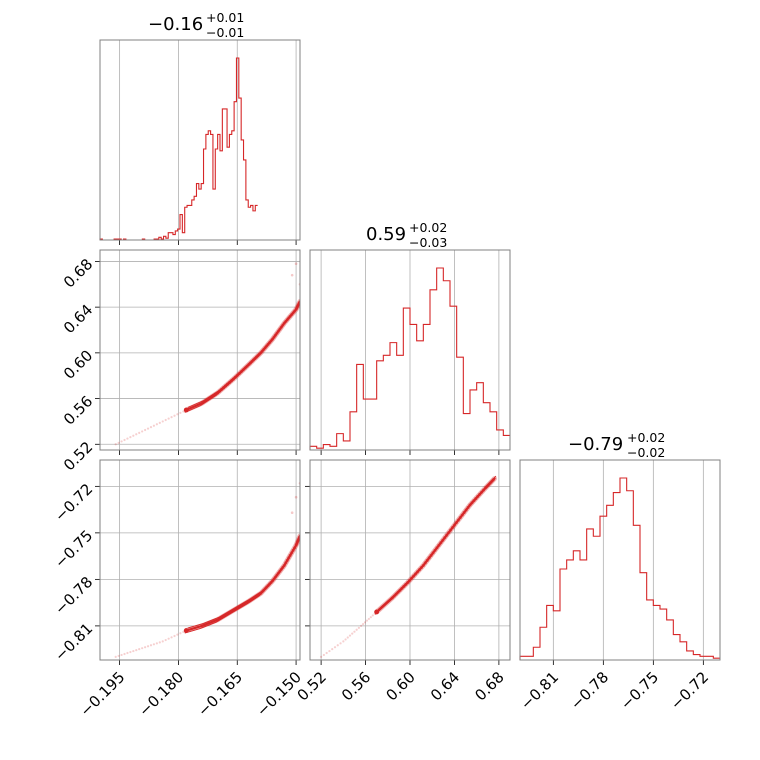  What do you see at coordinates (428, 227) in the screenshot?
I see `title-p2-upper: +0.02` at bounding box center [428, 227].